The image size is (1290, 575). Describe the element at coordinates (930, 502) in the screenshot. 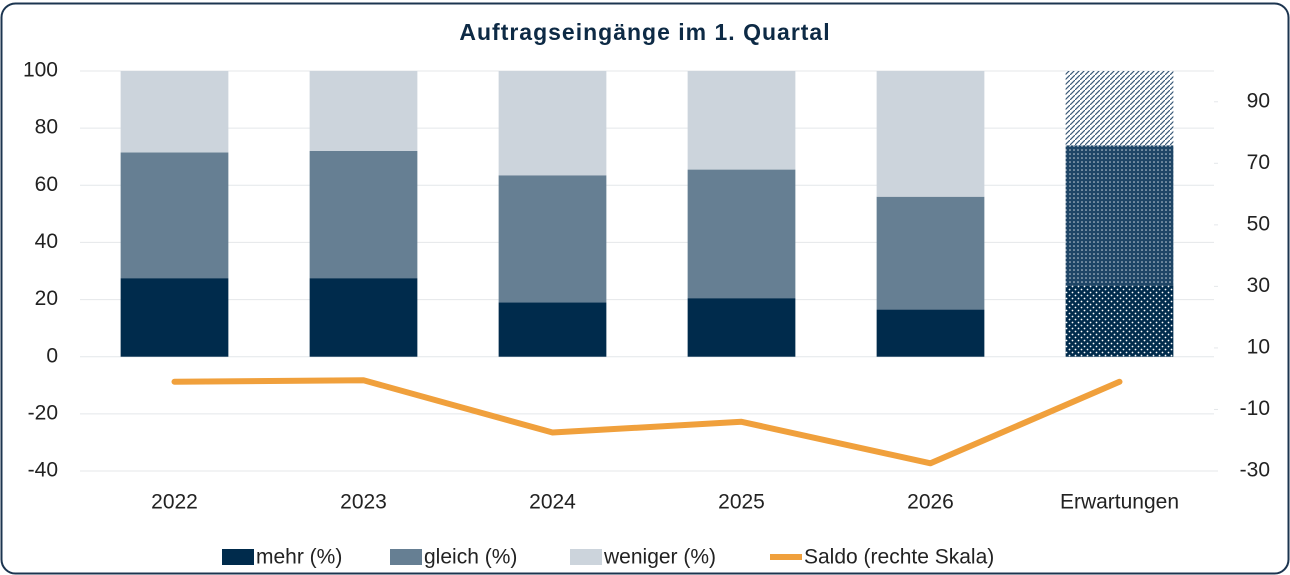

I see `x-tick-label: 2026` at that location.